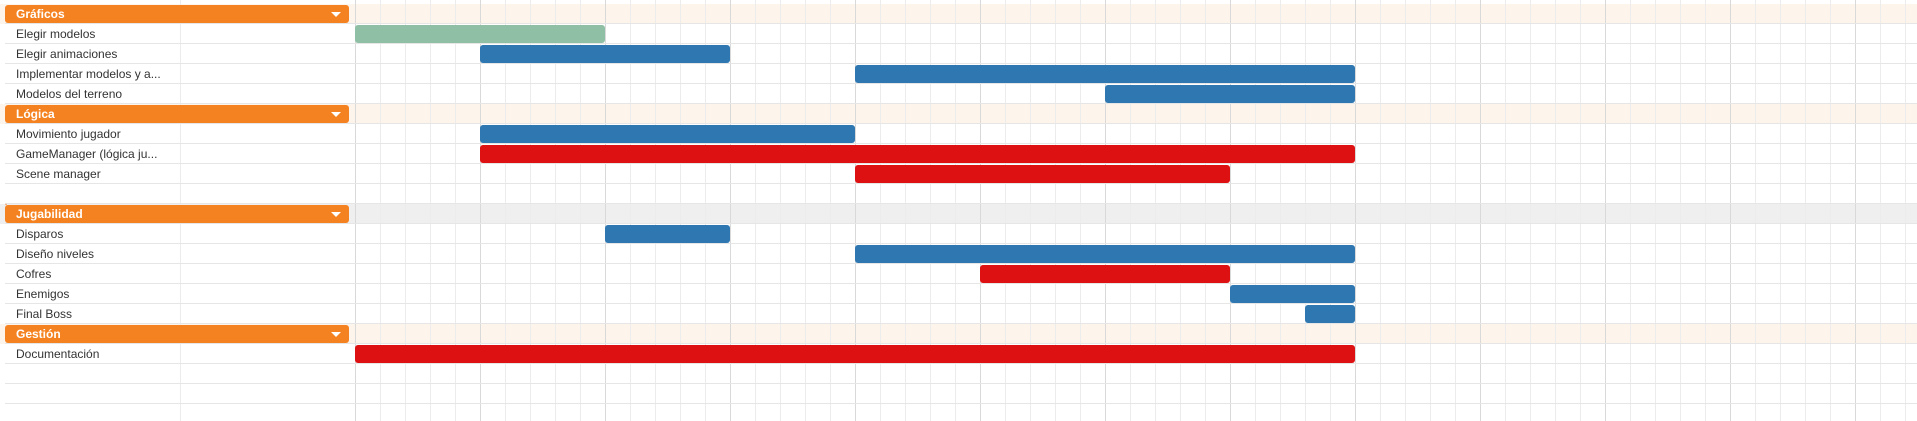 This screenshot has height=421, width=1917. What do you see at coordinates (177, 214) in the screenshot?
I see `group-header: Jugabilidad` at bounding box center [177, 214].